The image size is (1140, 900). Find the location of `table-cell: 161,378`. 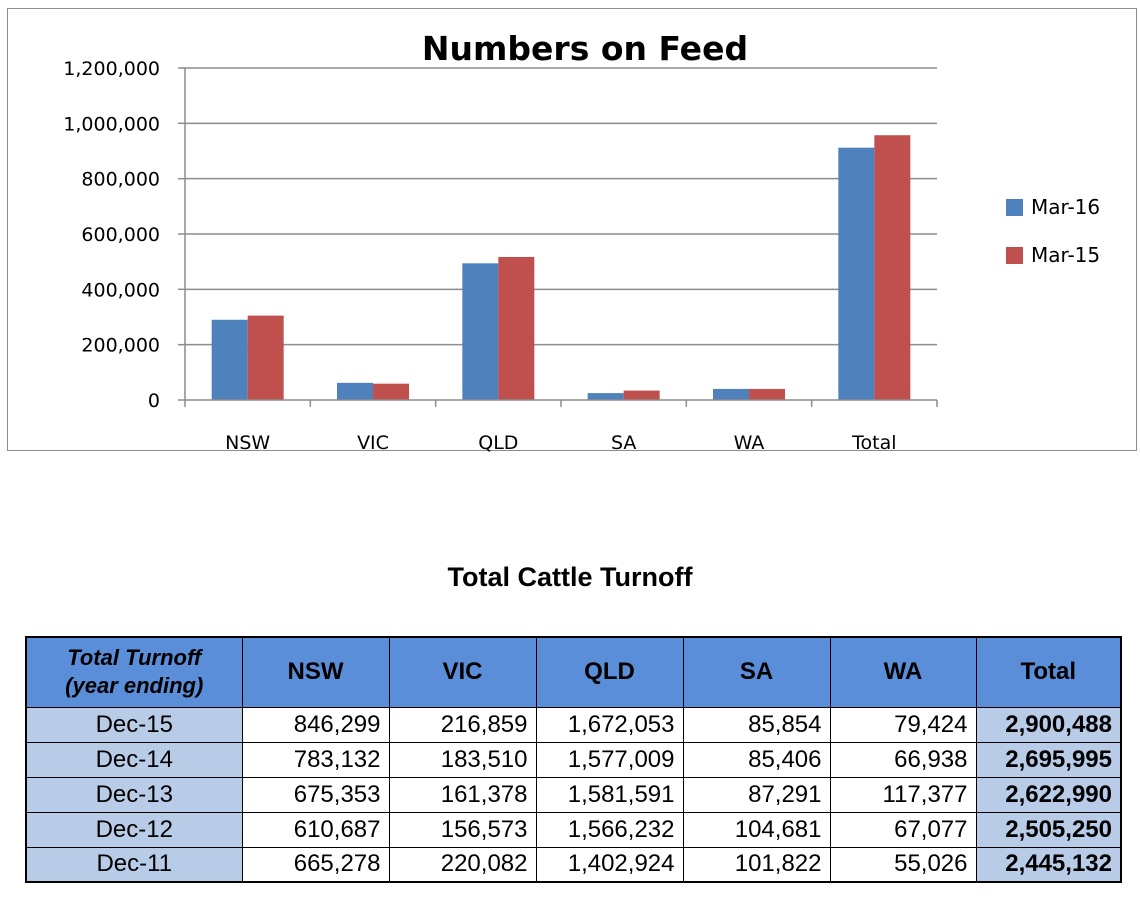

table-cell: 161,378 is located at coordinates (462, 794).